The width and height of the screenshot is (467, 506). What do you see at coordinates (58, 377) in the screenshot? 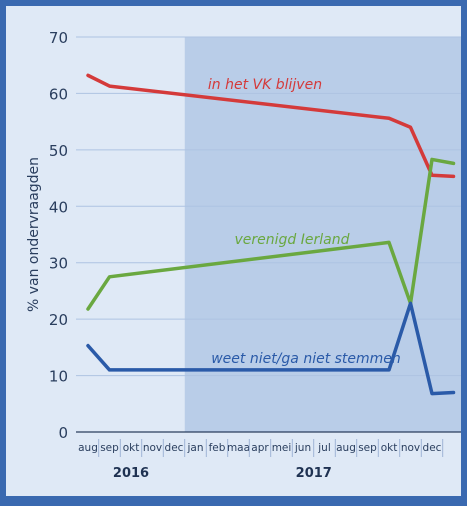
I see `y-tick-label: 10` at bounding box center [58, 377].